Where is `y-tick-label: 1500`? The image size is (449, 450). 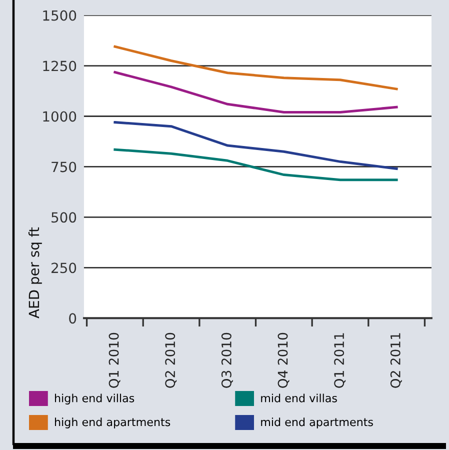
y-tick-label: 1500 is located at coordinates (59, 15).